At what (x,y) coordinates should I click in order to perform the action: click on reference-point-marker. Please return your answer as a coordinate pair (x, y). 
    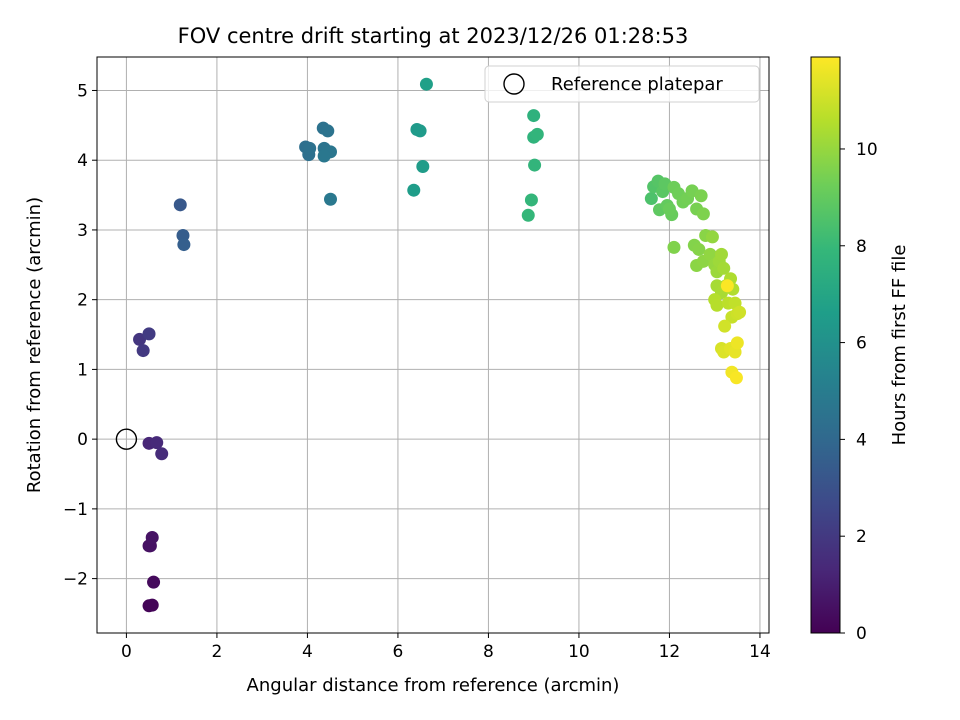
    Looking at the image, I should click on (126, 439).